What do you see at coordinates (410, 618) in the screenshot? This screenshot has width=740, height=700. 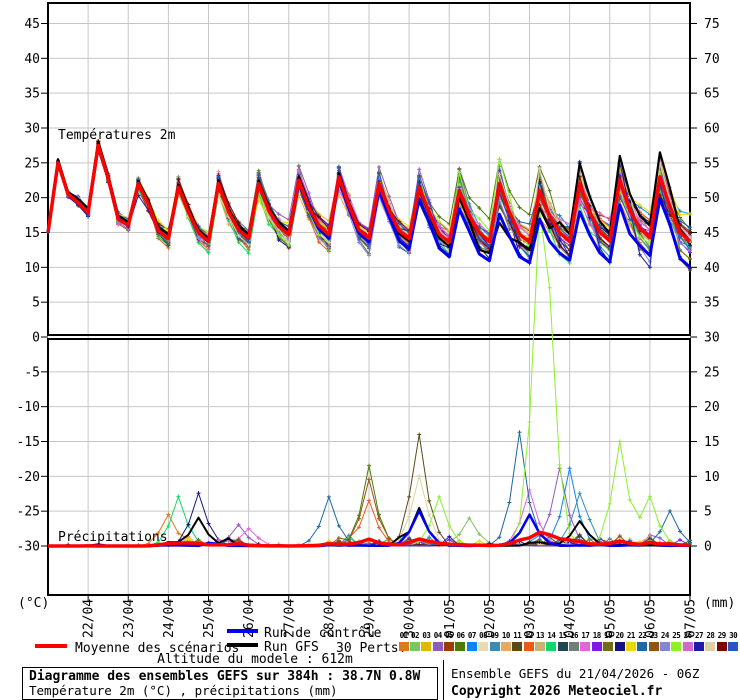 I see `svg-text: 30/04` at bounding box center [410, 618].